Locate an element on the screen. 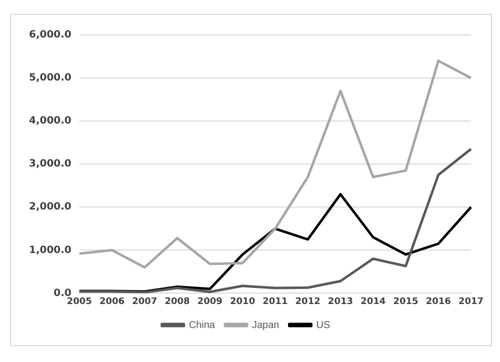  y-tick-label: 2,000.0 is located at coordinates (50, 207).